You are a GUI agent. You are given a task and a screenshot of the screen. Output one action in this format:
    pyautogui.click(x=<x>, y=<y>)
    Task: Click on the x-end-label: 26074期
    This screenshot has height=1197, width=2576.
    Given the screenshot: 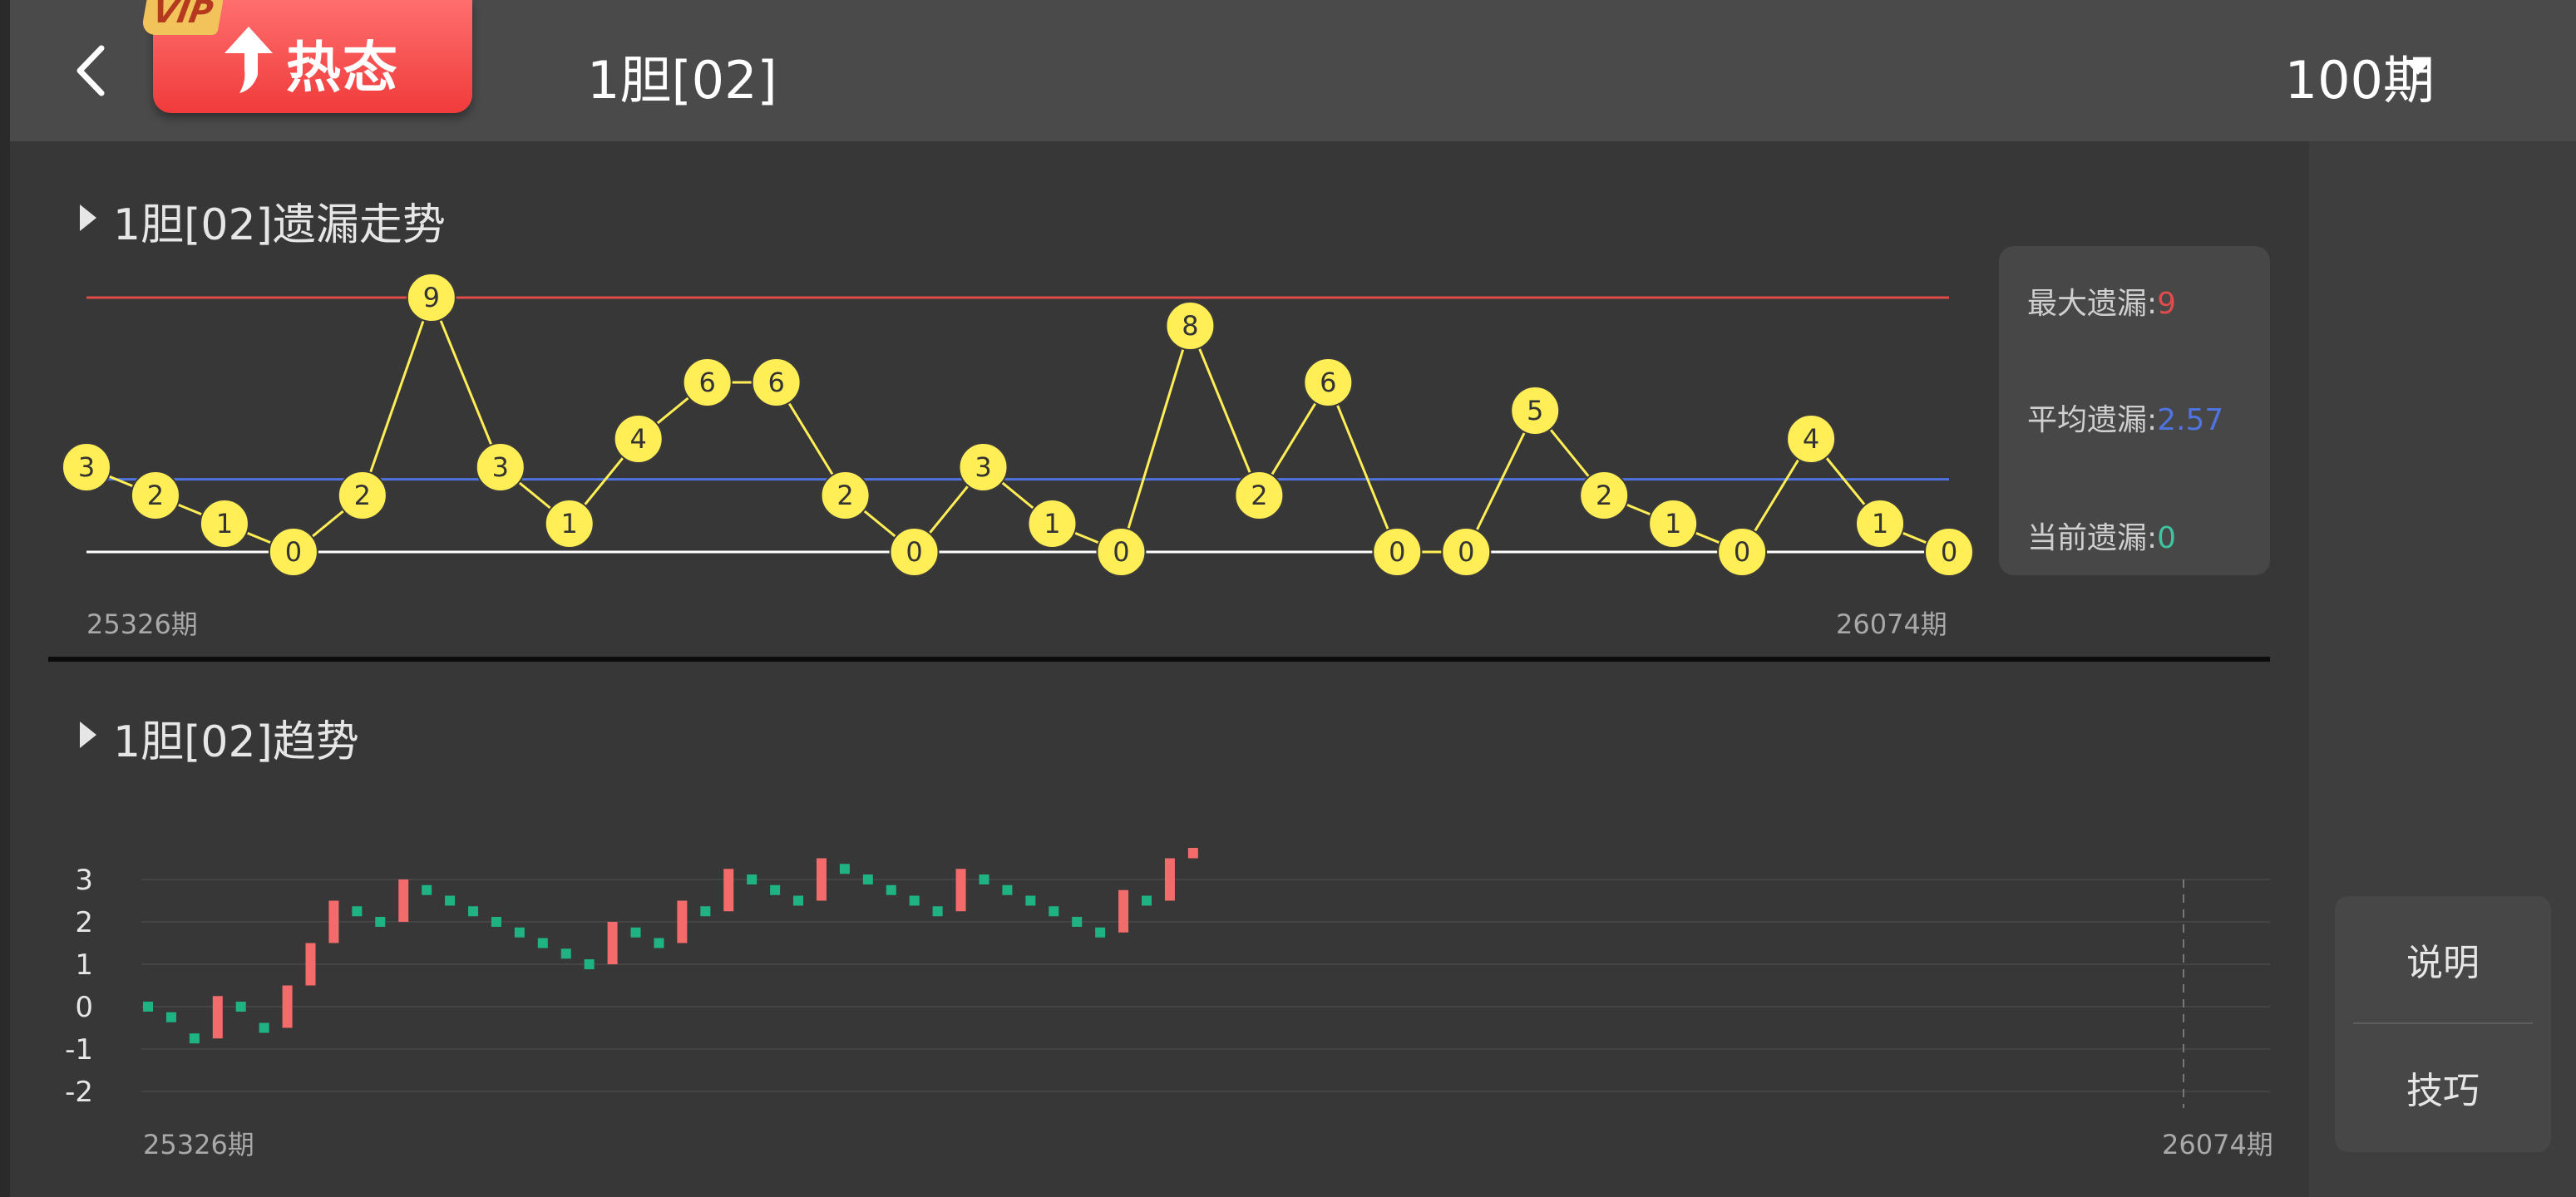 What is the action you would take?
    pyautogui.click(x=1891, y=624)
    